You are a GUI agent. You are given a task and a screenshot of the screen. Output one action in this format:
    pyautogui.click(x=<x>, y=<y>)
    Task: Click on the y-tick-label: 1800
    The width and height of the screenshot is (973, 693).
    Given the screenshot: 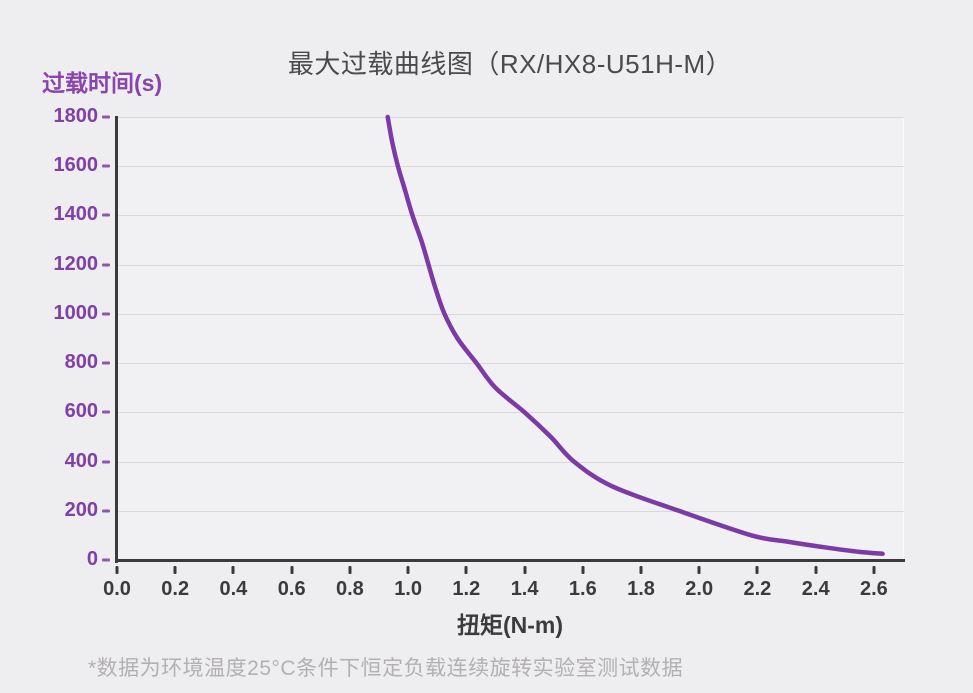 What is the action you would take?
    pyautogui.click(x=76, y=116)
    